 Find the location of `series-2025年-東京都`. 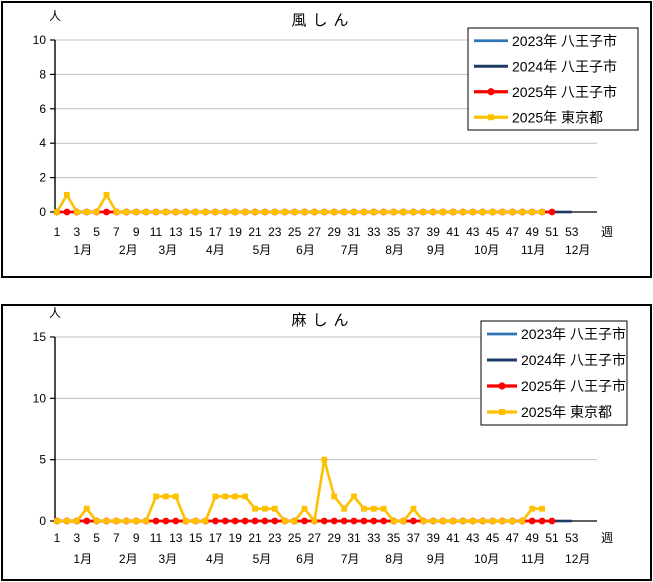

series-2025年-東京都 is located at coordinates (299, 203).